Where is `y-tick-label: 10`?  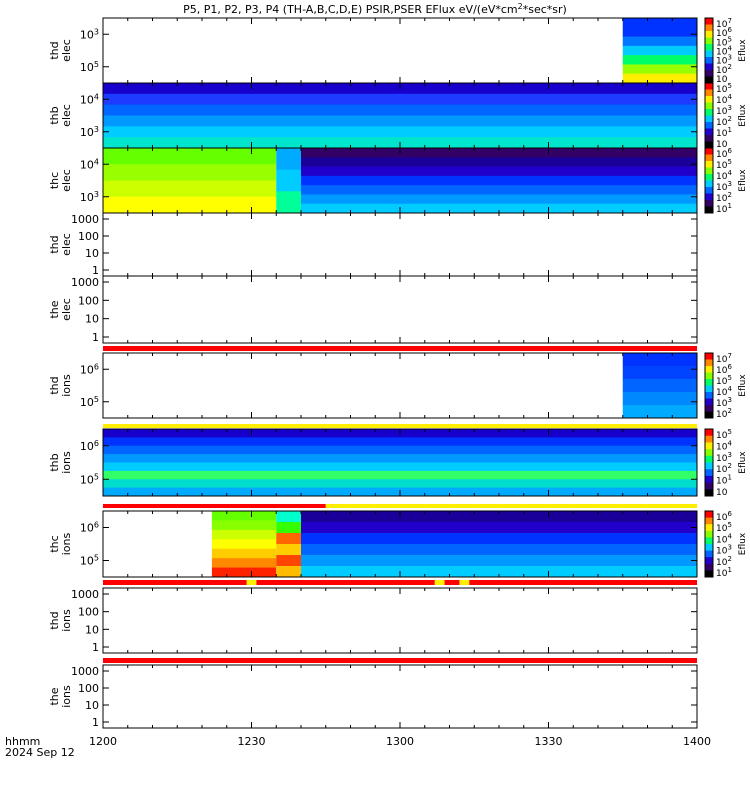
y-tick-label: 10 is located at coordinates (92, 629).